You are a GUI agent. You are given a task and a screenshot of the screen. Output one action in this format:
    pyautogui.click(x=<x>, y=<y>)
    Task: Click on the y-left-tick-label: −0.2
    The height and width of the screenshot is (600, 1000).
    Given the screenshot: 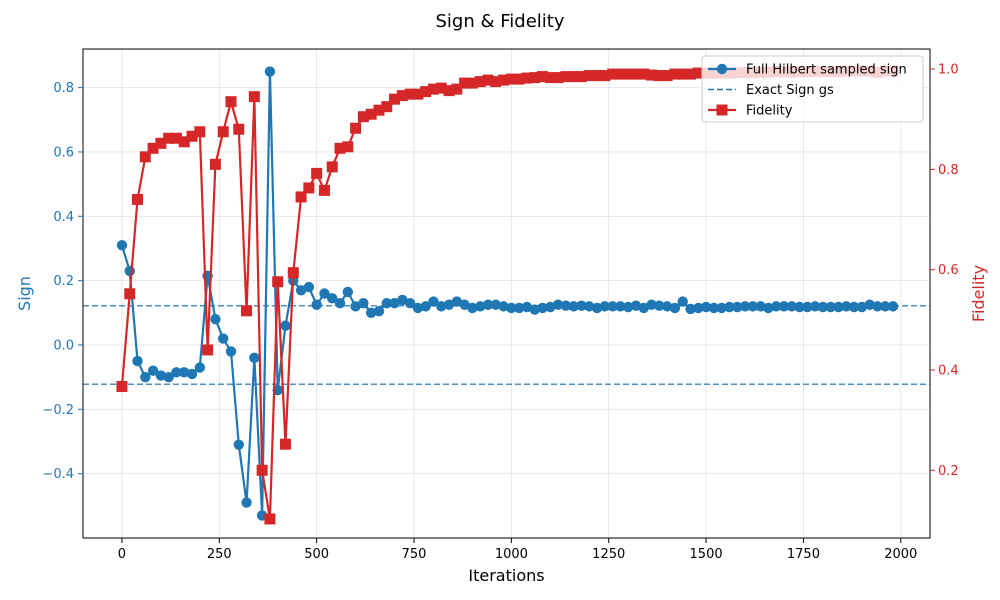 What is the action you would take?
    pyautogui.click(x=58, y=410)
    